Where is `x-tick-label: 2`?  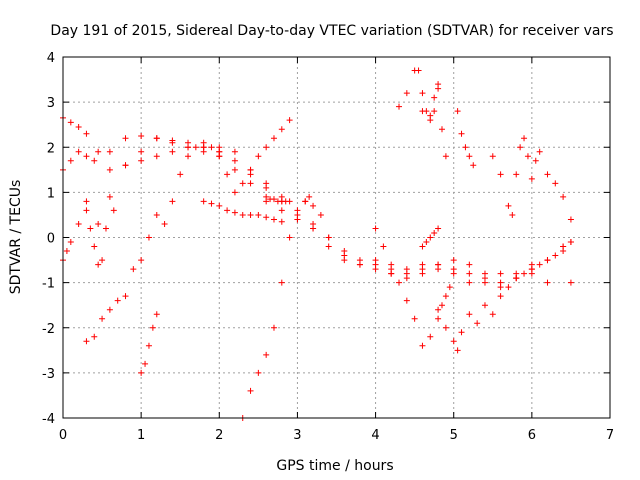
x-tick-label: 2 is located at coordinates (219, 435).